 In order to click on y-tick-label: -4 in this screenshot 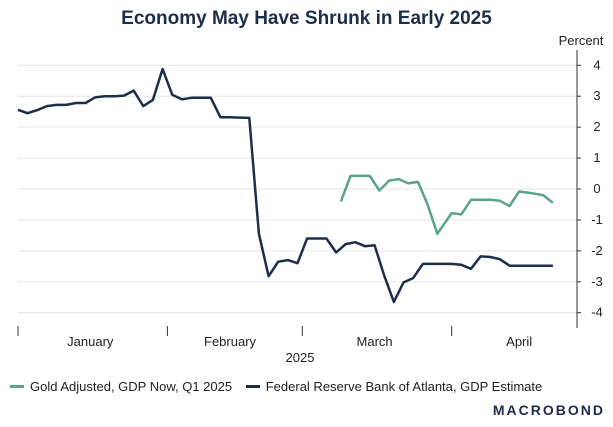, I will do `click(597, 312)`.